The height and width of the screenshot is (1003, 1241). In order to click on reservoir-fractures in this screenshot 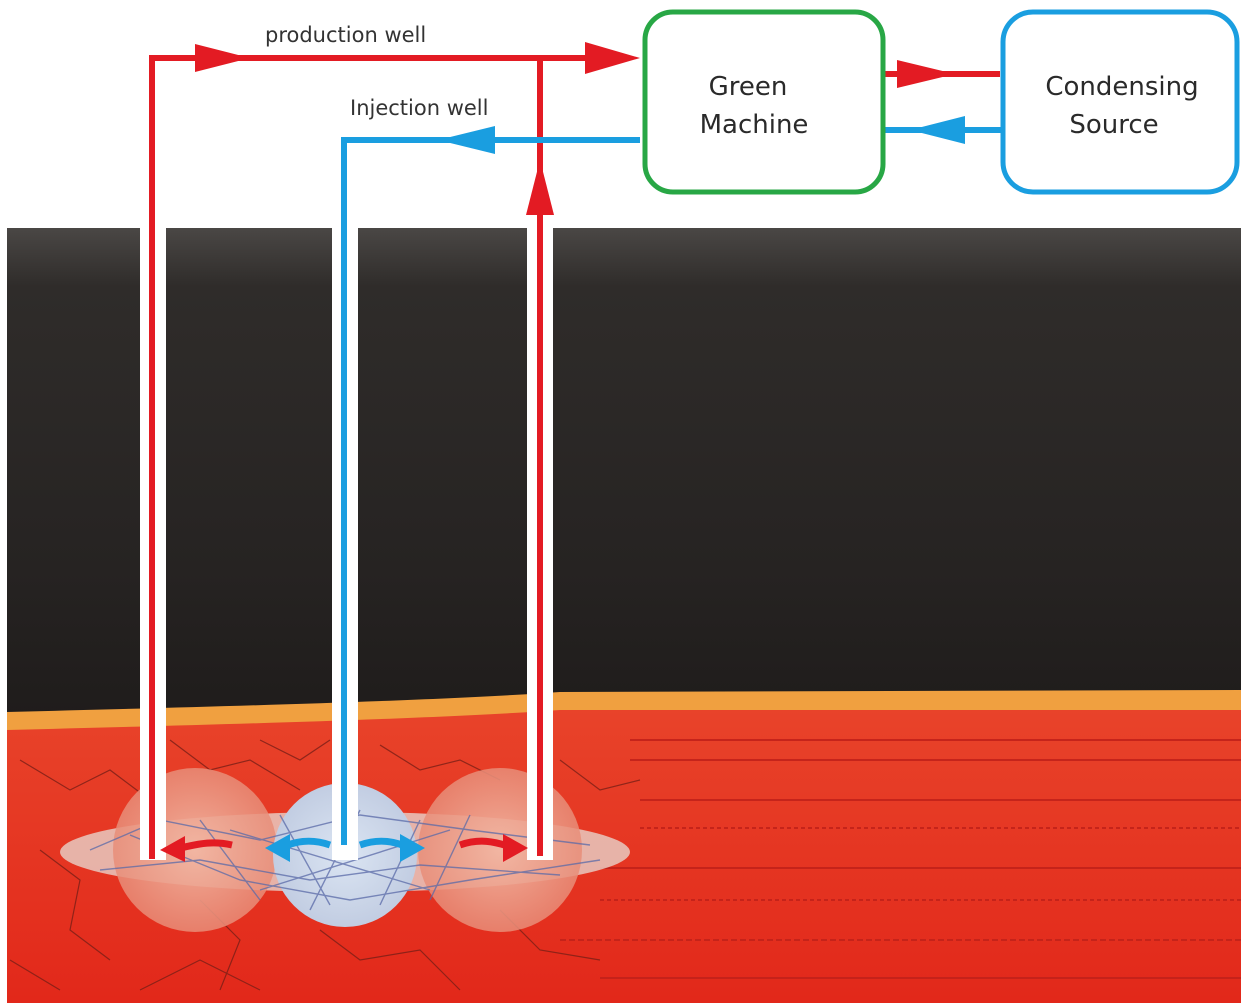, I will do `click(325, 865)`.